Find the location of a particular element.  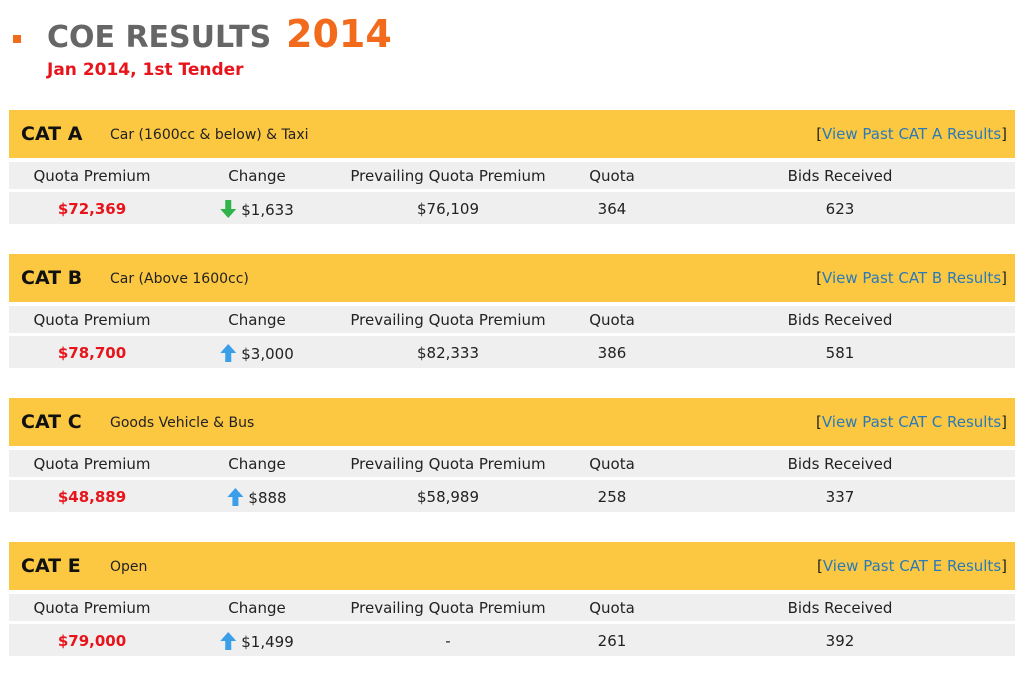

quota-premium: $72,369 is located at coordinates (92, 209).